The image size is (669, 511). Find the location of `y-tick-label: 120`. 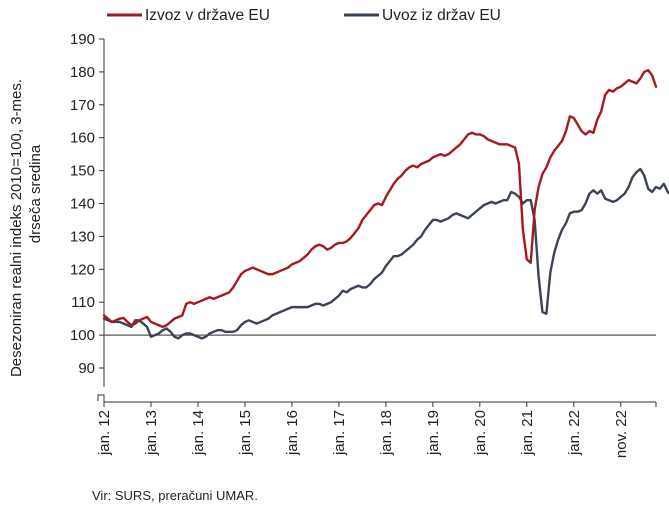

y-tick-label: 120 is located at coordinates (82, 269).